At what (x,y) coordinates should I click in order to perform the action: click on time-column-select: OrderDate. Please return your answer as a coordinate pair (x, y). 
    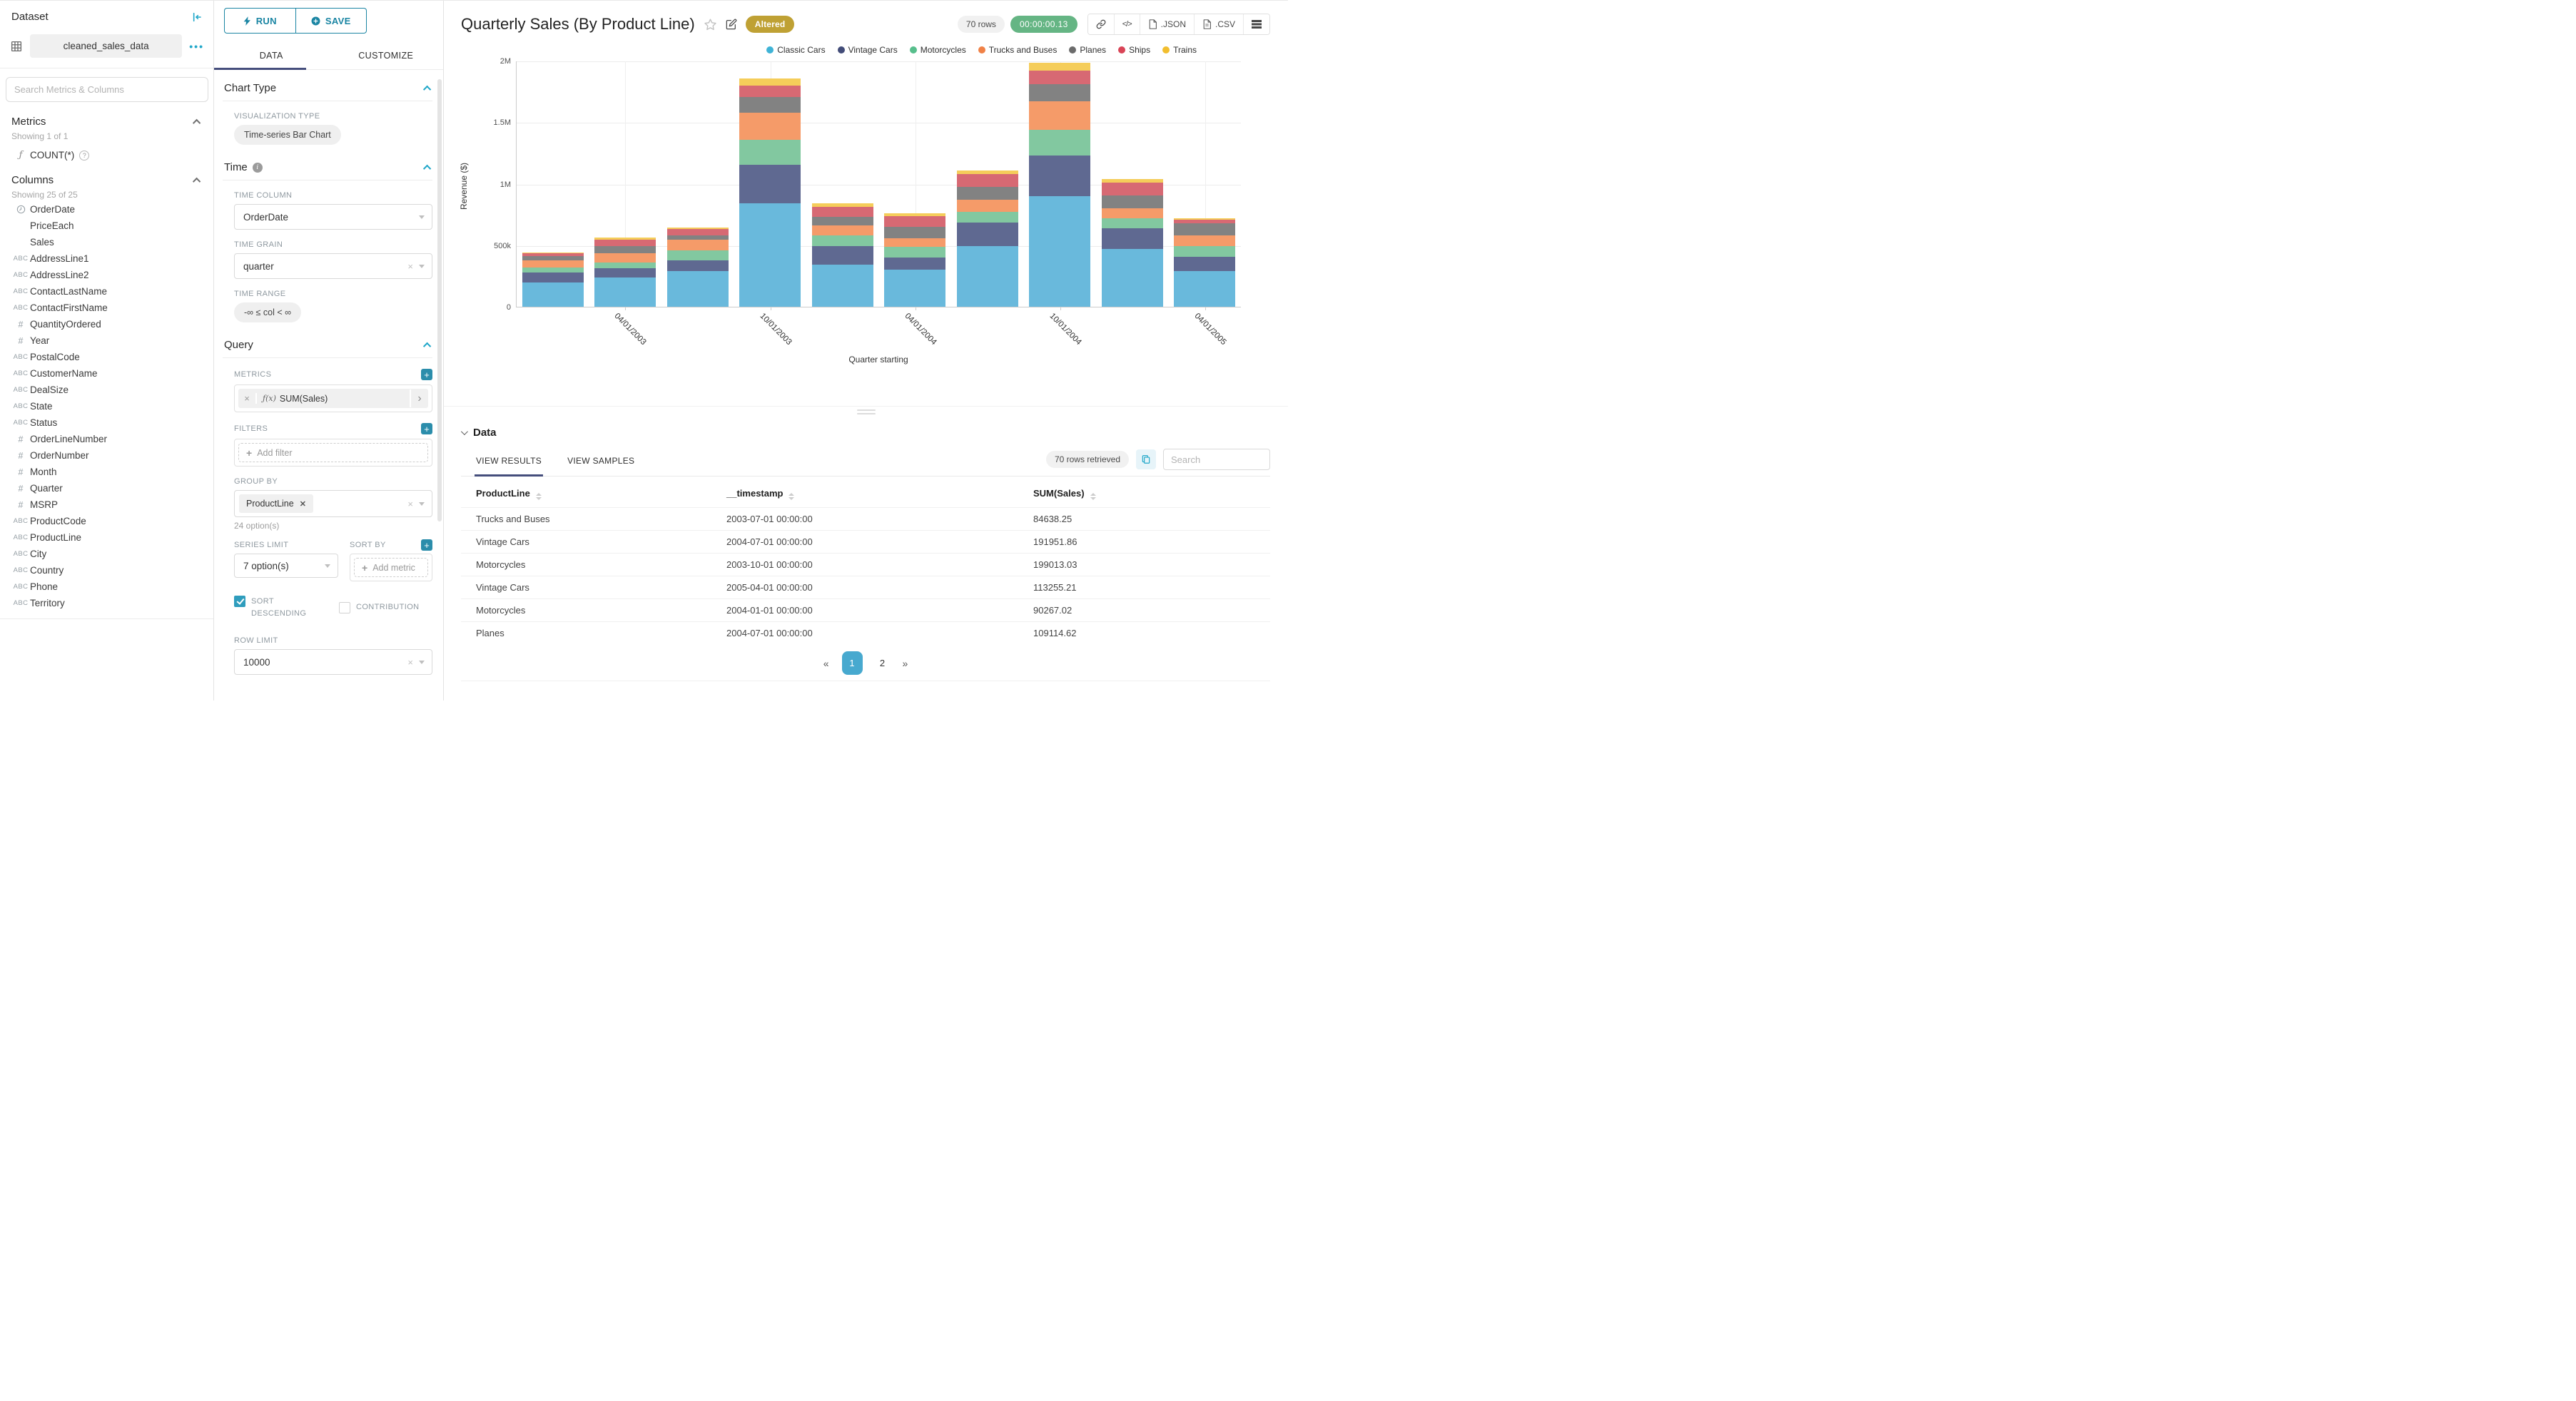
    Looking at the image, I should click on (333, 217).